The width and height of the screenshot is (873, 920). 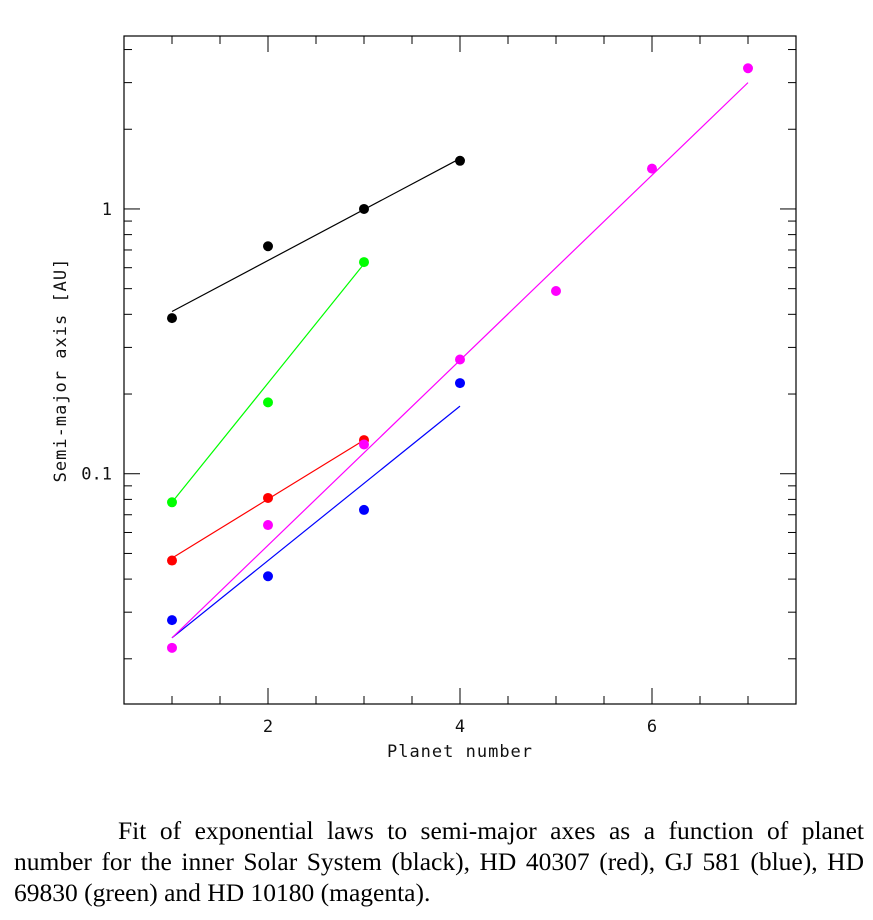 I want to click on x-tick-label: 4, so click(x=460, y=727).